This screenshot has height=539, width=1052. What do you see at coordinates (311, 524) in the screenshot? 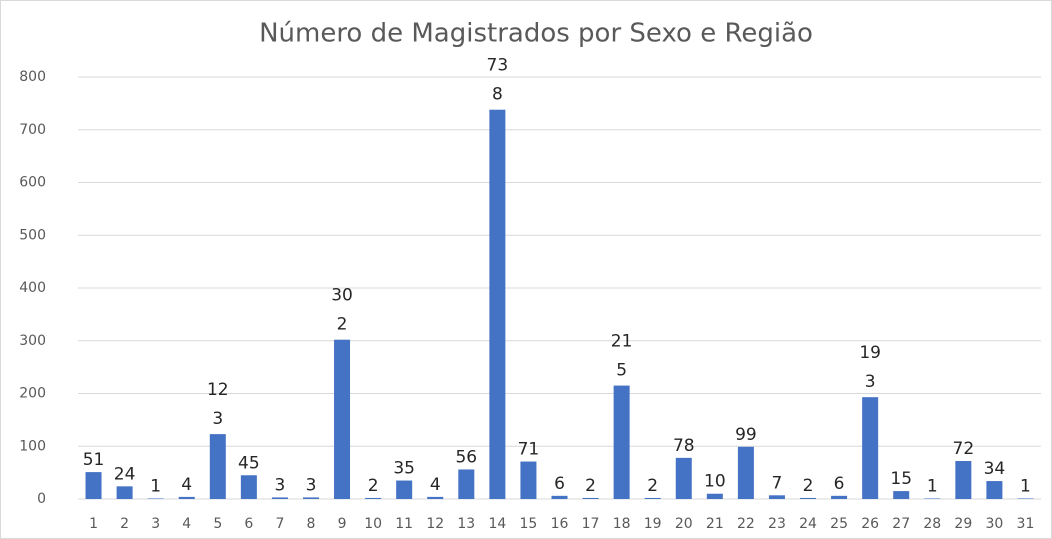
I see `x-tick-label: 8` at bounding box center [311, 524].